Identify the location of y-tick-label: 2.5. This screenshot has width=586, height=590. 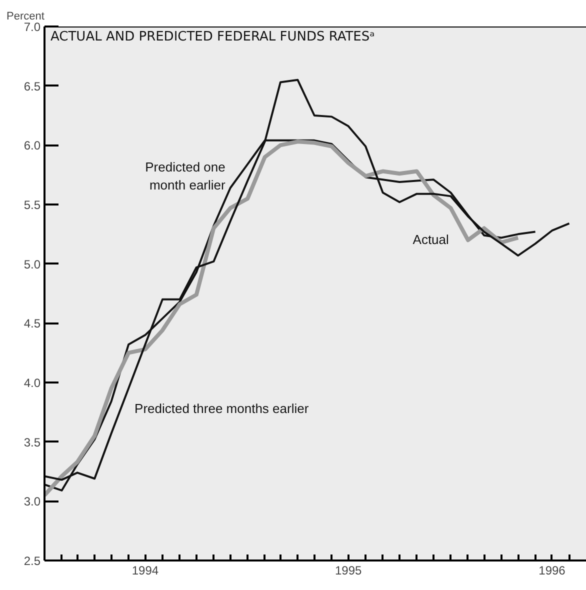
(32, 561).